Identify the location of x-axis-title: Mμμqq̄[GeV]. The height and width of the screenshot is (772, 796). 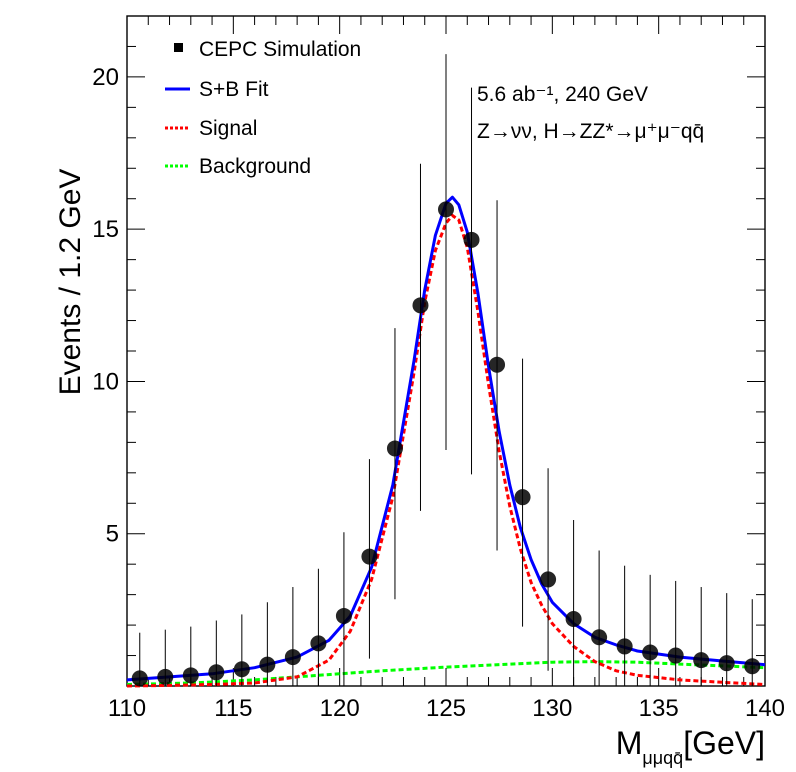
(690, 746).